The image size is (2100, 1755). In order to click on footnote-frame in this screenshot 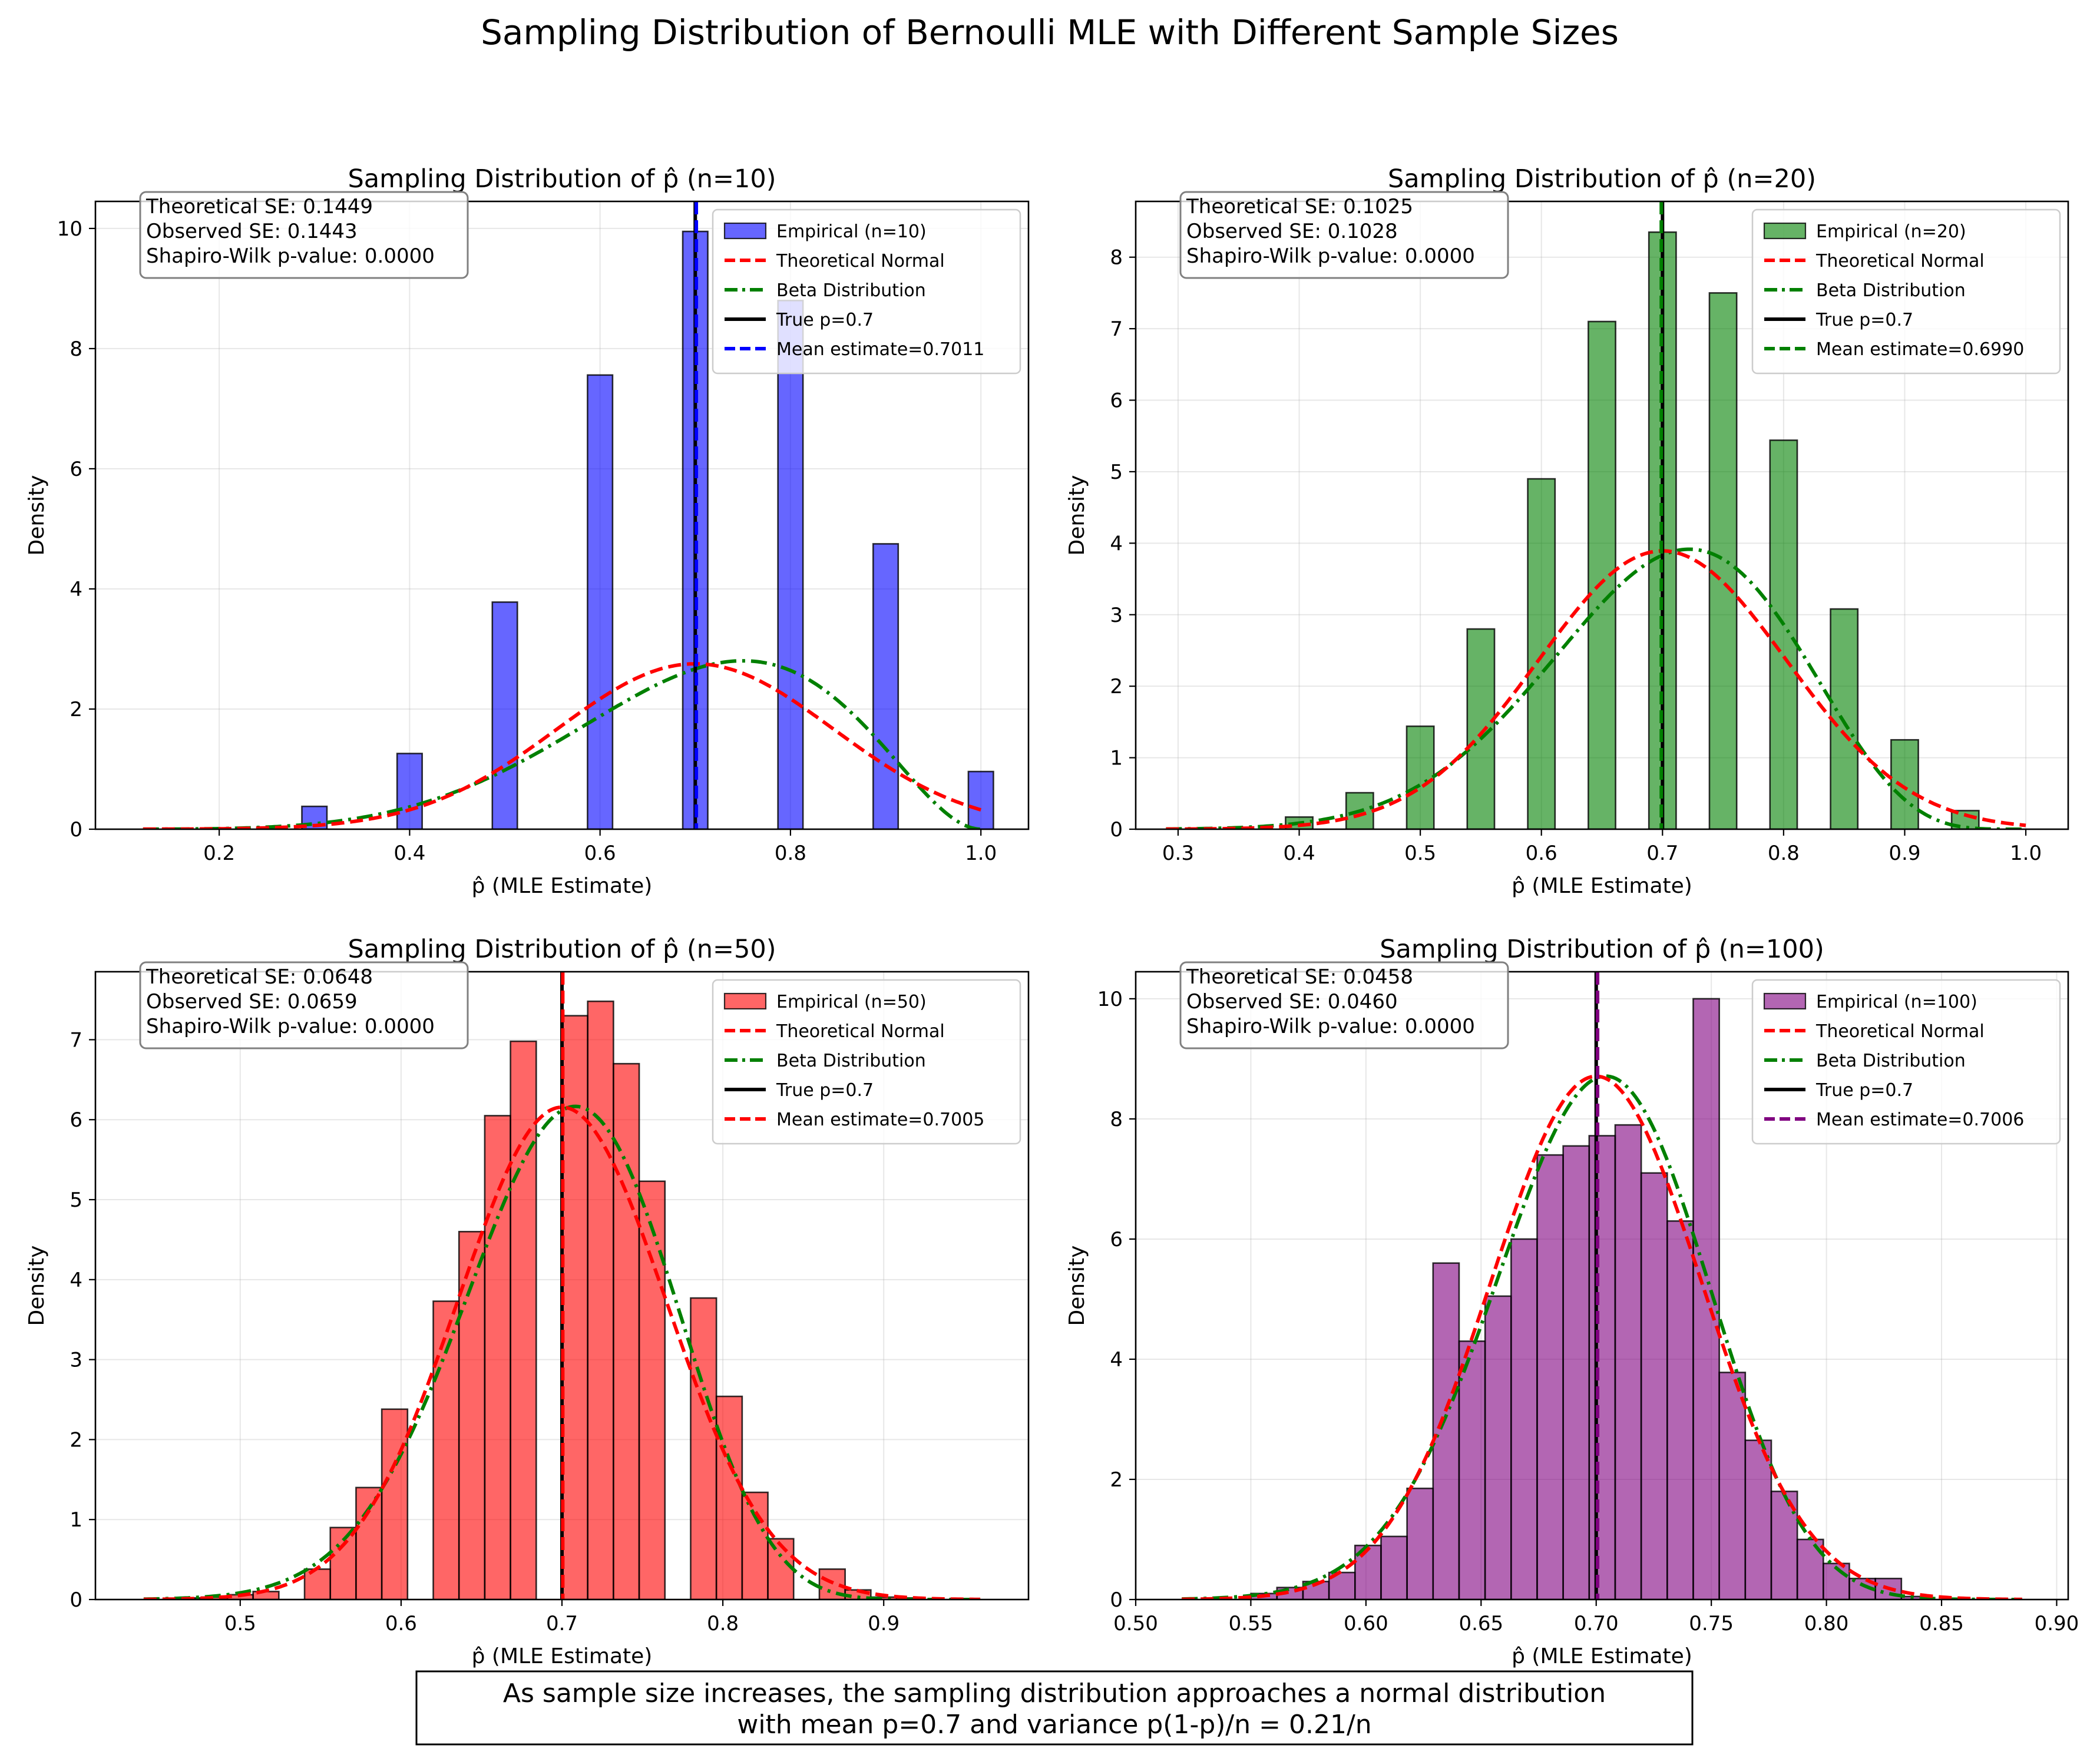, I will do `click(1054, 1708)`.